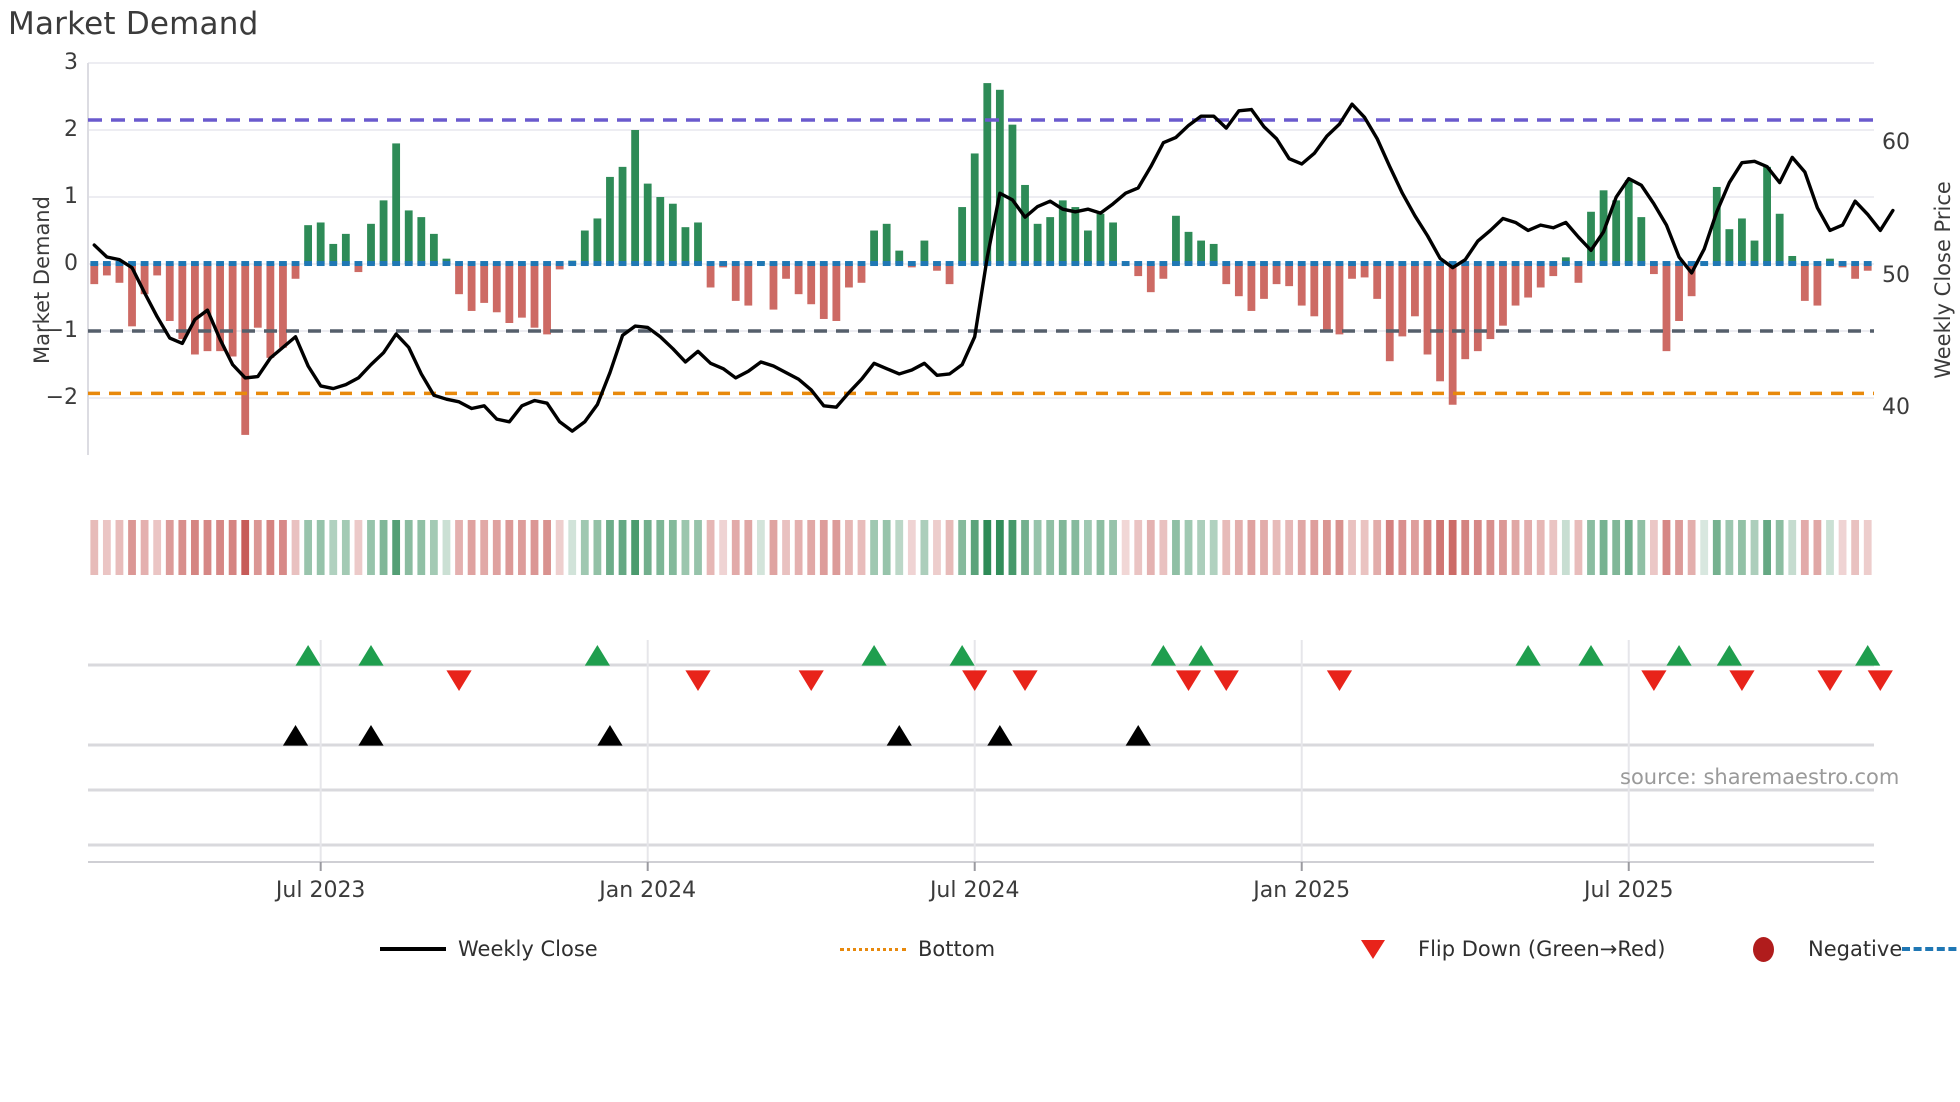  What do you see at coordinates (610, 949) in the screenshot?
I see `legend-item-weekly-close: Weekly Close` at bounding box center [610, 949].